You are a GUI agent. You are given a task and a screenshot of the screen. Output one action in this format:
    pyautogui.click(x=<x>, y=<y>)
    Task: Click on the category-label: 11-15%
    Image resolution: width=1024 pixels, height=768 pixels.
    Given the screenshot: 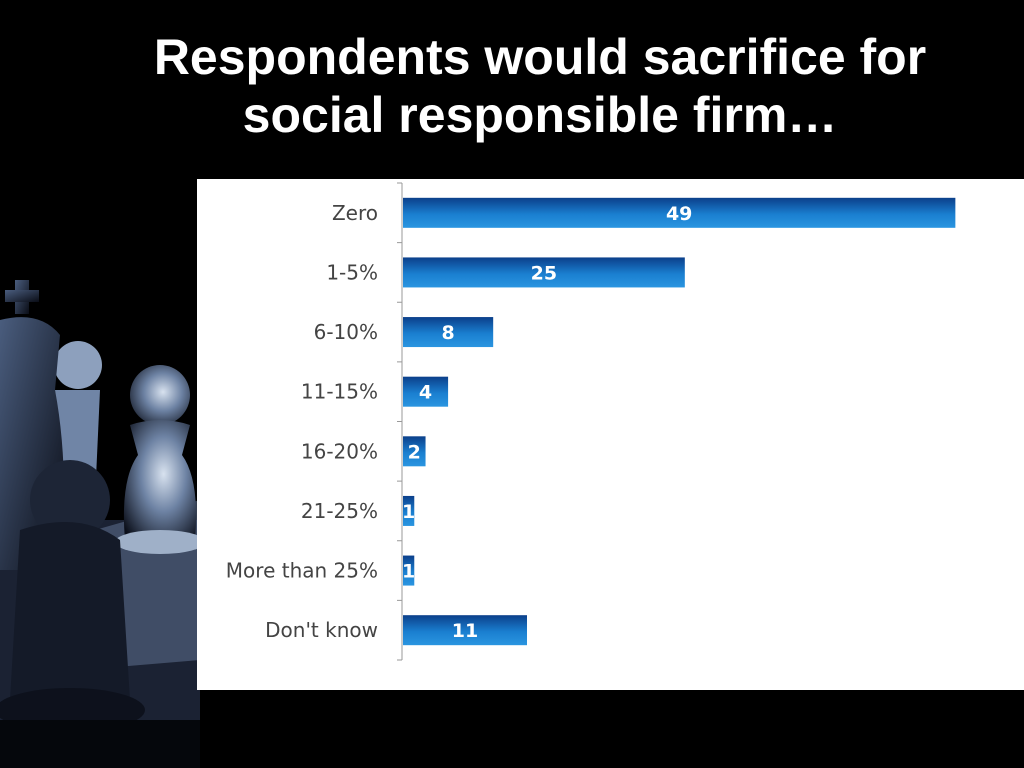 What is the action you would take?
    pyautogui.click(x=339, y=392)
    